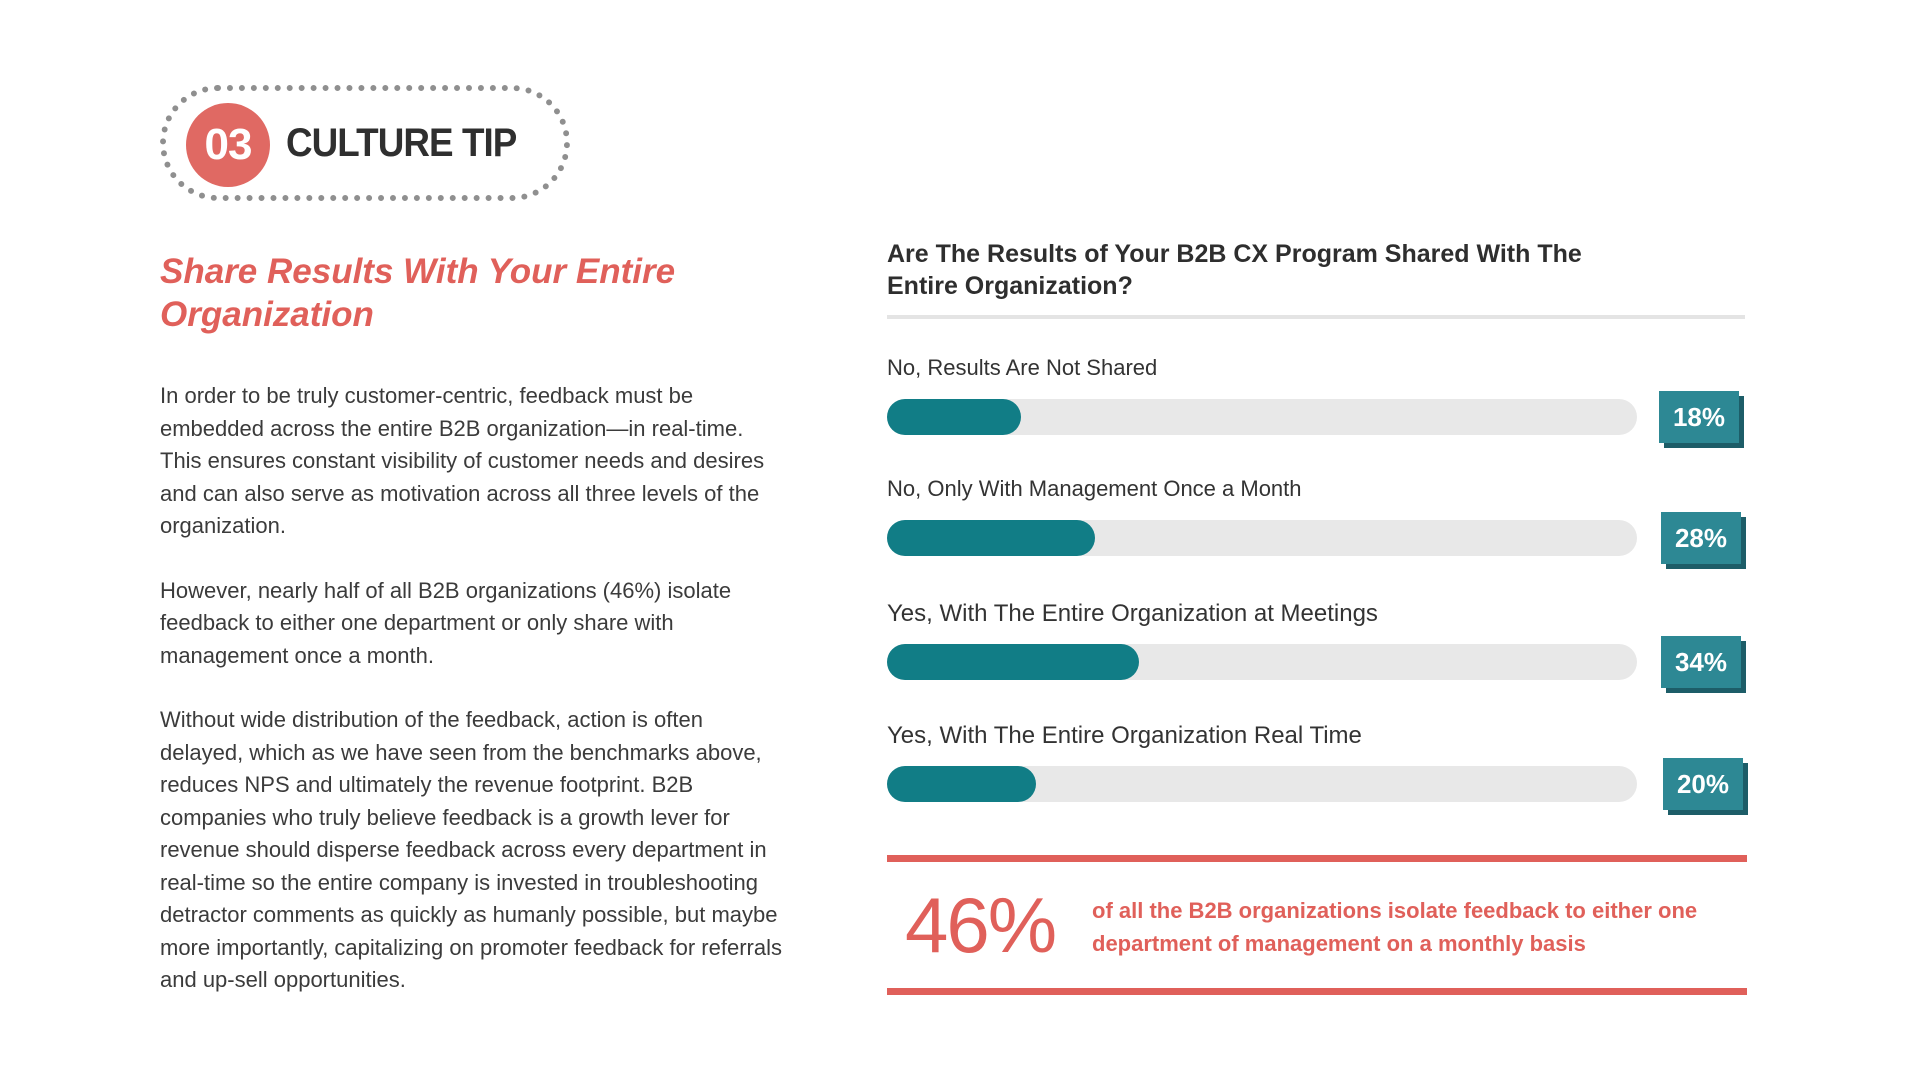 The height and width of the screenshot is (1080, 1920). What do you see at coordinates (1317, 858) in the screenshot?
I see `callout-top-rule` at bounding box center [1317, 858].